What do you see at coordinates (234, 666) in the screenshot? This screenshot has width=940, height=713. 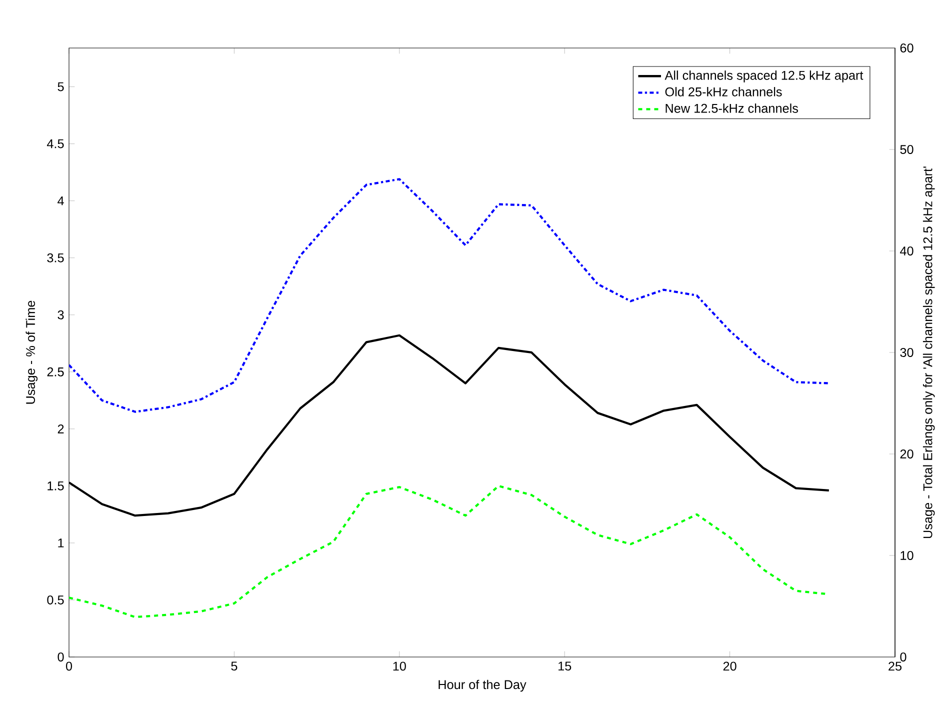 I see `x-tick-label: 5` at bounding box center [234, 666].